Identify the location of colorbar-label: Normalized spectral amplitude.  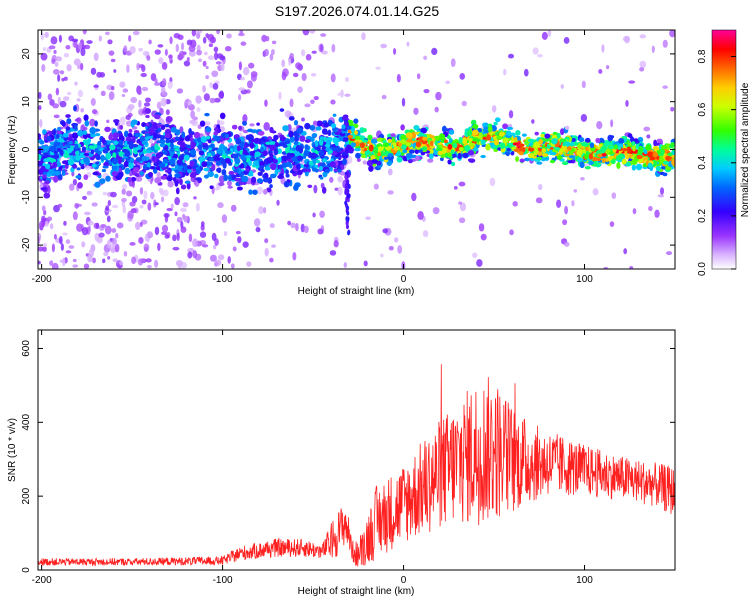
(745, 149).